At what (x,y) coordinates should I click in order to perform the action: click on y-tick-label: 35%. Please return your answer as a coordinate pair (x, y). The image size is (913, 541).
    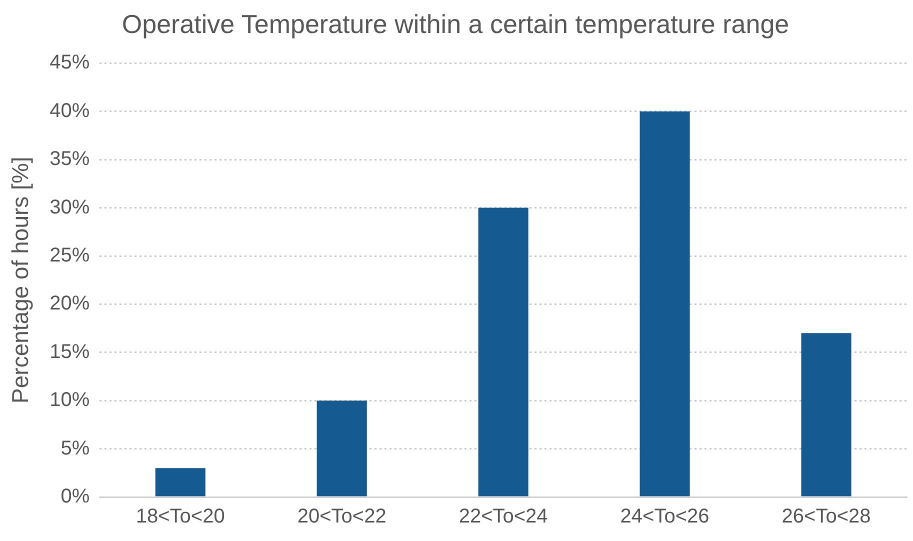
    Looking at the image, I should click on (70, 159).